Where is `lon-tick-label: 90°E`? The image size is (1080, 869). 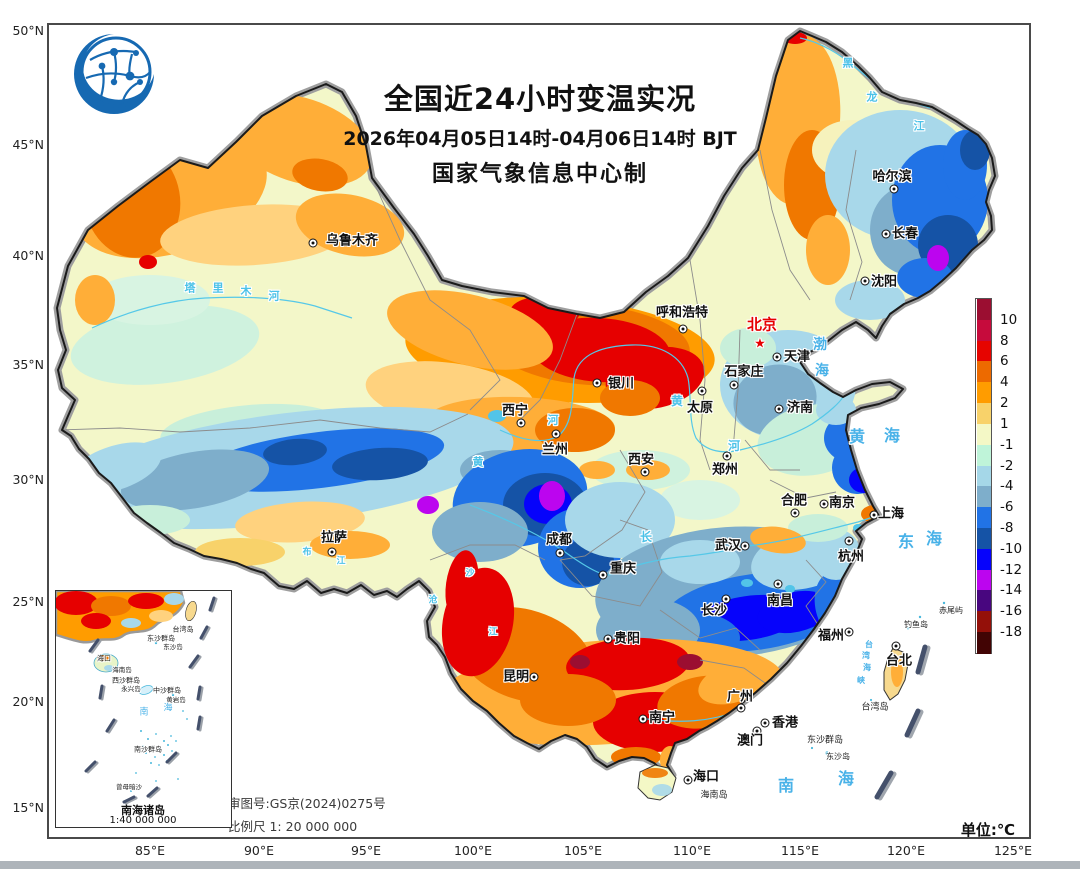 lon-tick-label: 90°E is located at coordinates (259, 850).